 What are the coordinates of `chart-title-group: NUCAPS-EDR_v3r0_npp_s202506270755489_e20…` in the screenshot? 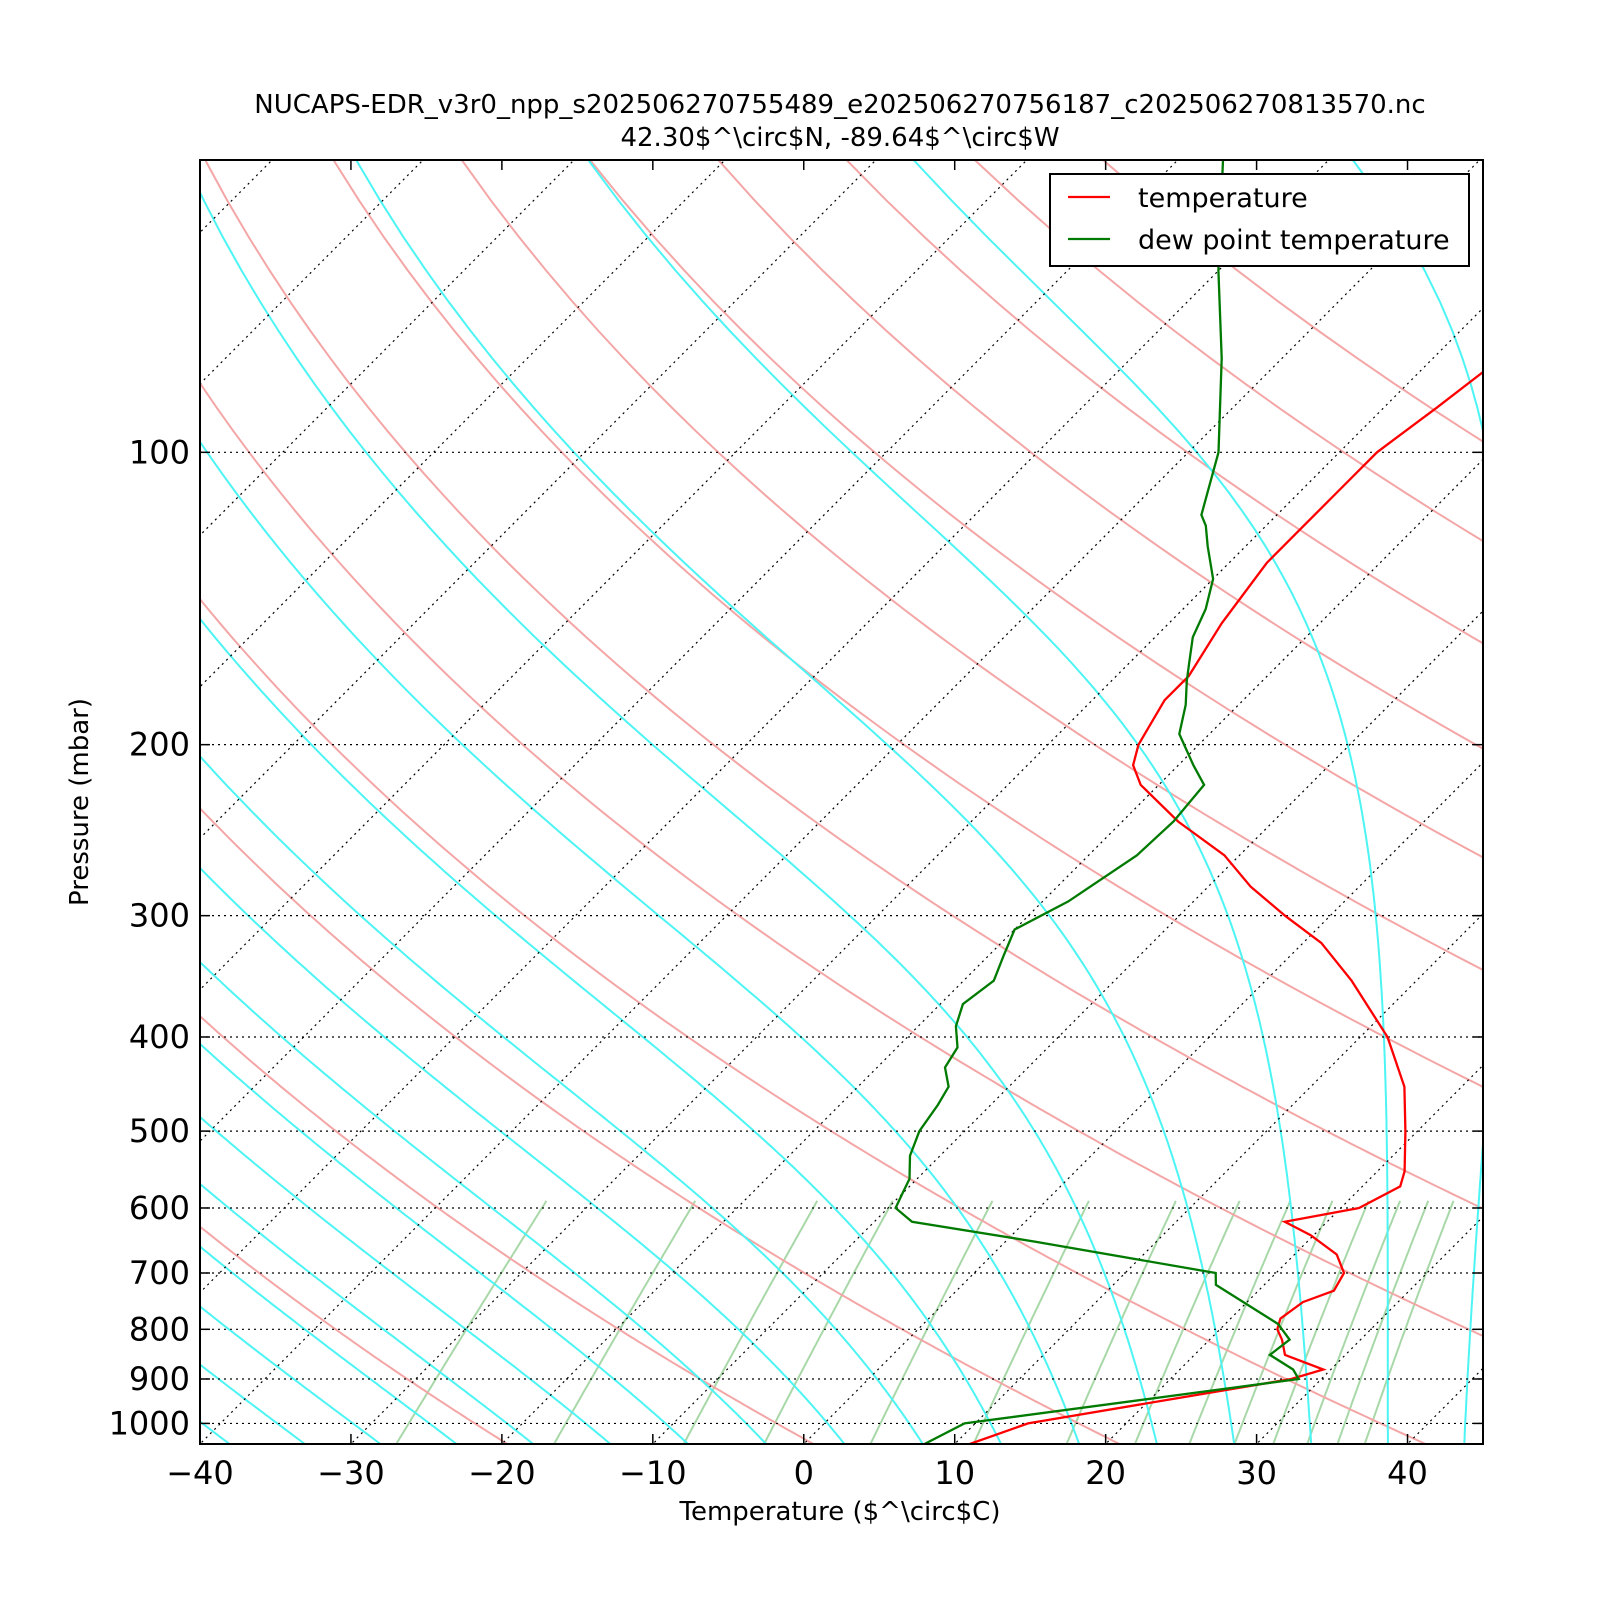 It's located at (839, 121).